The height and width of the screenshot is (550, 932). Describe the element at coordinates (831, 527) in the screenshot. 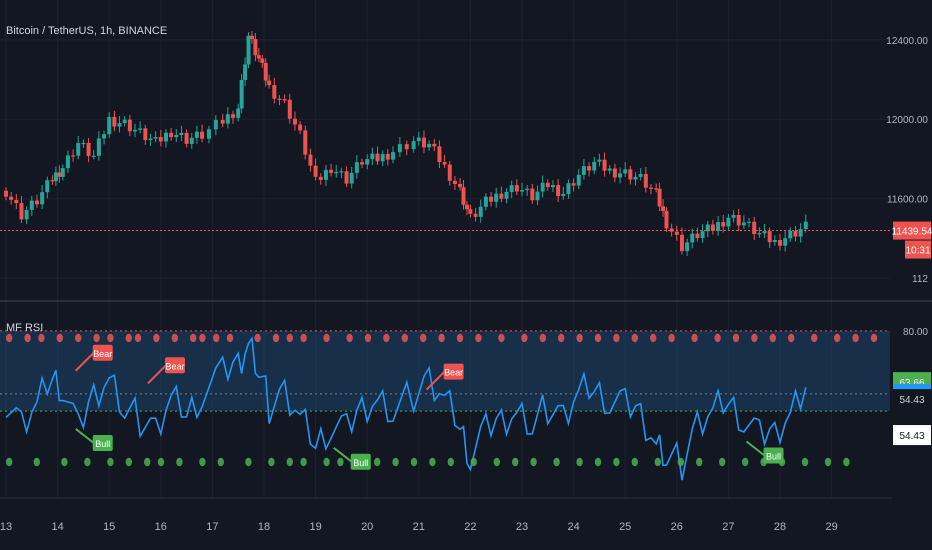

I see `time-axis-label: 29` at that location.